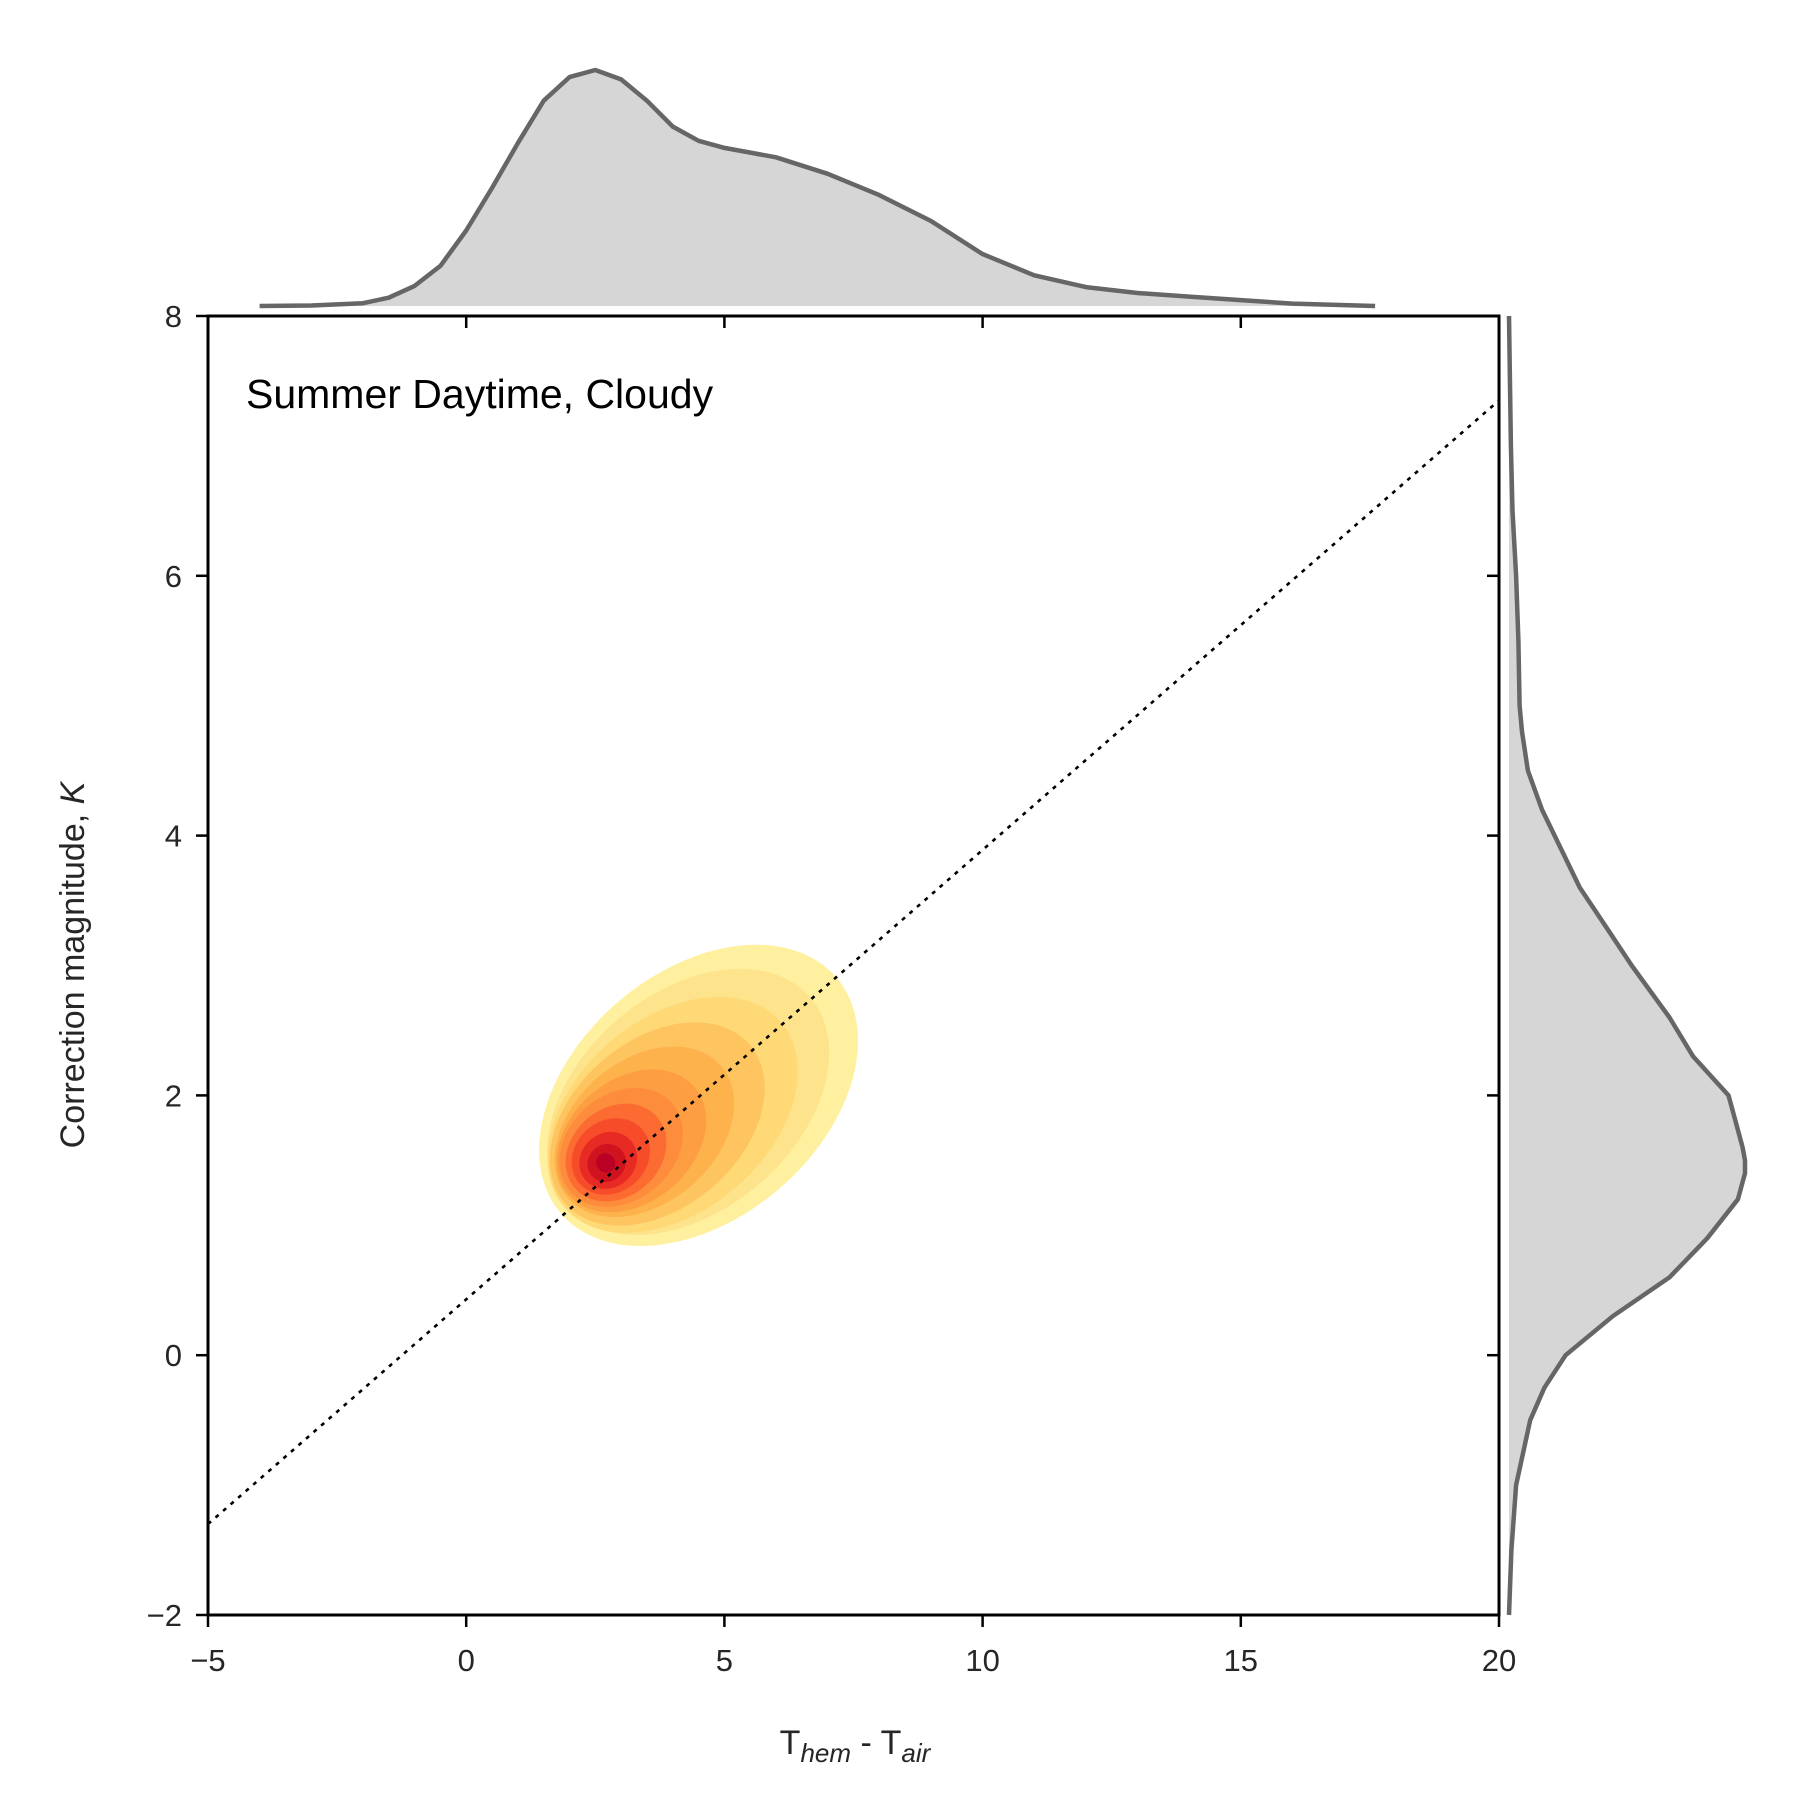  Describe the element at coordinates (73, 792) in the screenshot. I see `y-axis-title-unit: K` at that location.